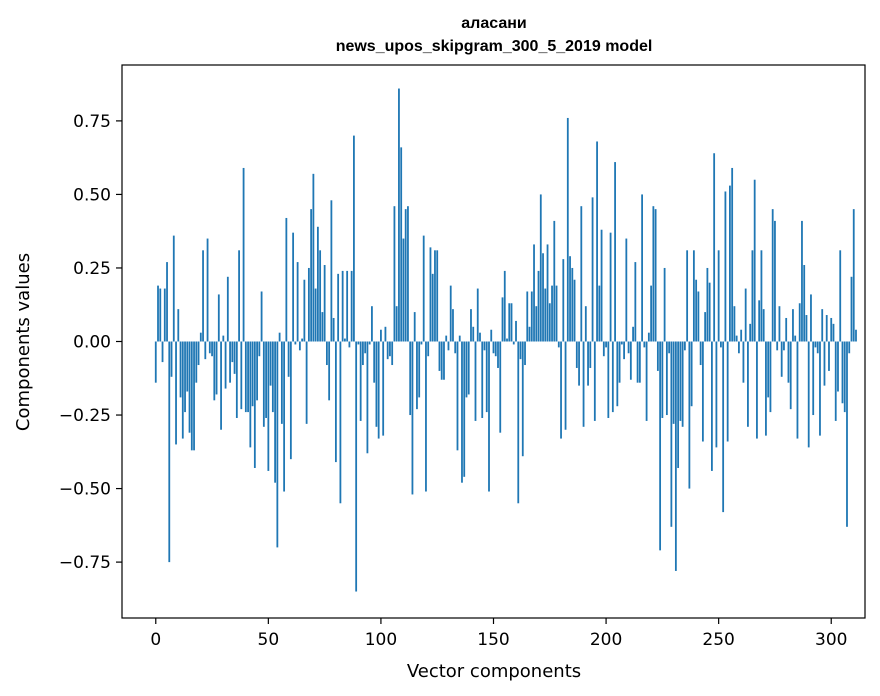 This screenshot has width=880, height=696. What do you see at coordinates (494, 671) in the screenshot?
I see `x-axis-label: Vector components` at bounding box center [494, 671].